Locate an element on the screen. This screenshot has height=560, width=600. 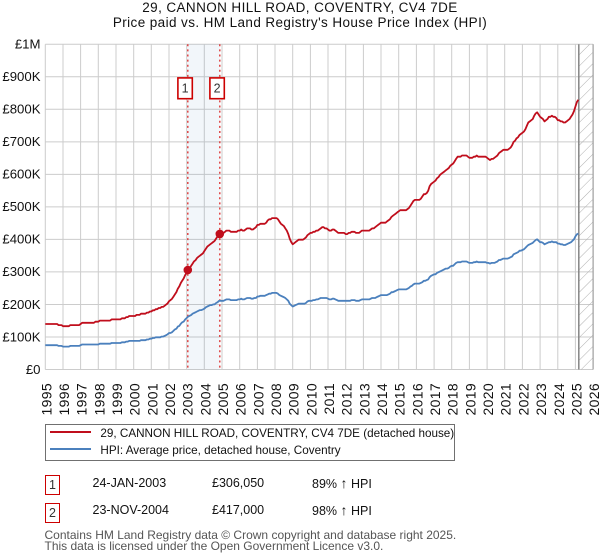
svg-text: 2003 is located at coordinates (188, 399).